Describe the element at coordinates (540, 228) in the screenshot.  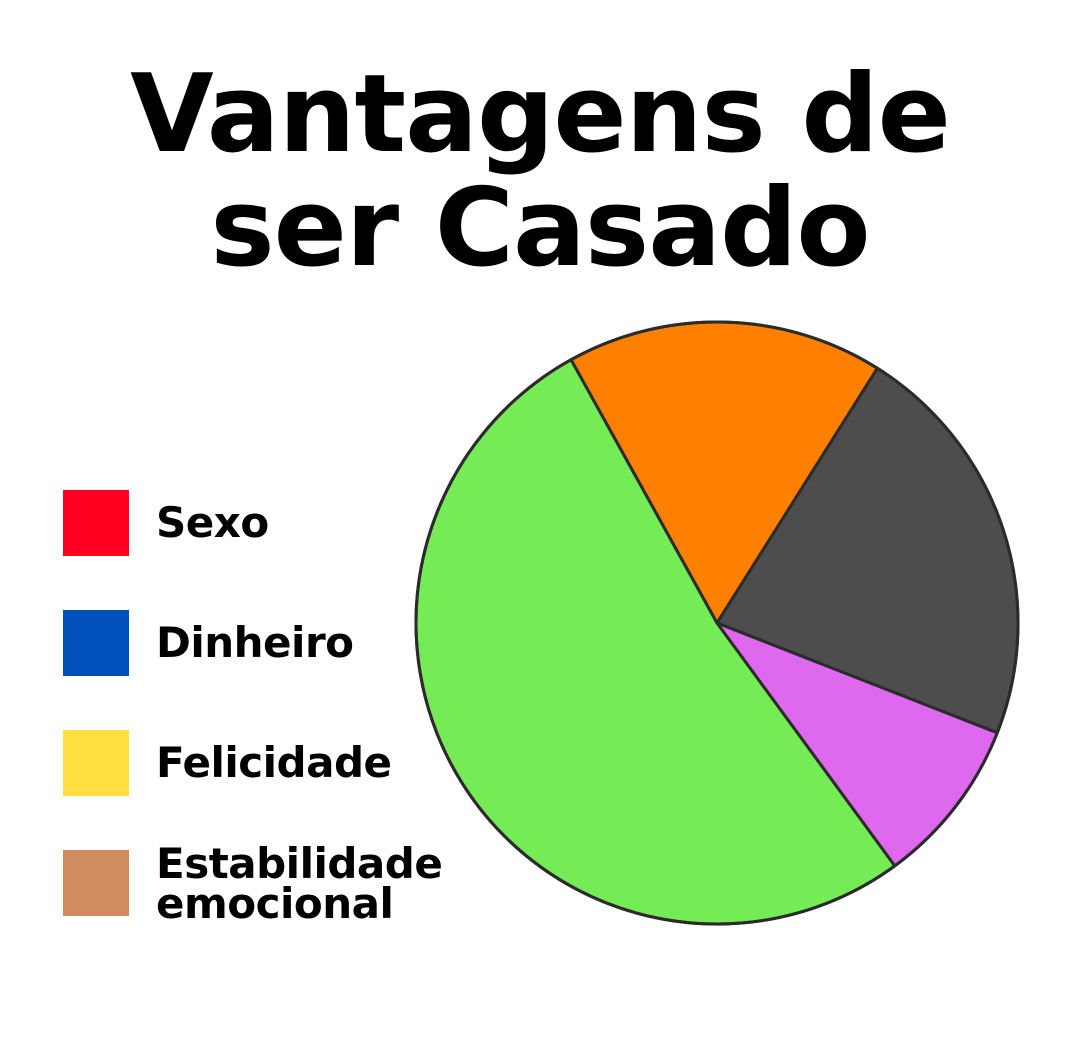
I see `title-line-2: ser Casado` at that location.